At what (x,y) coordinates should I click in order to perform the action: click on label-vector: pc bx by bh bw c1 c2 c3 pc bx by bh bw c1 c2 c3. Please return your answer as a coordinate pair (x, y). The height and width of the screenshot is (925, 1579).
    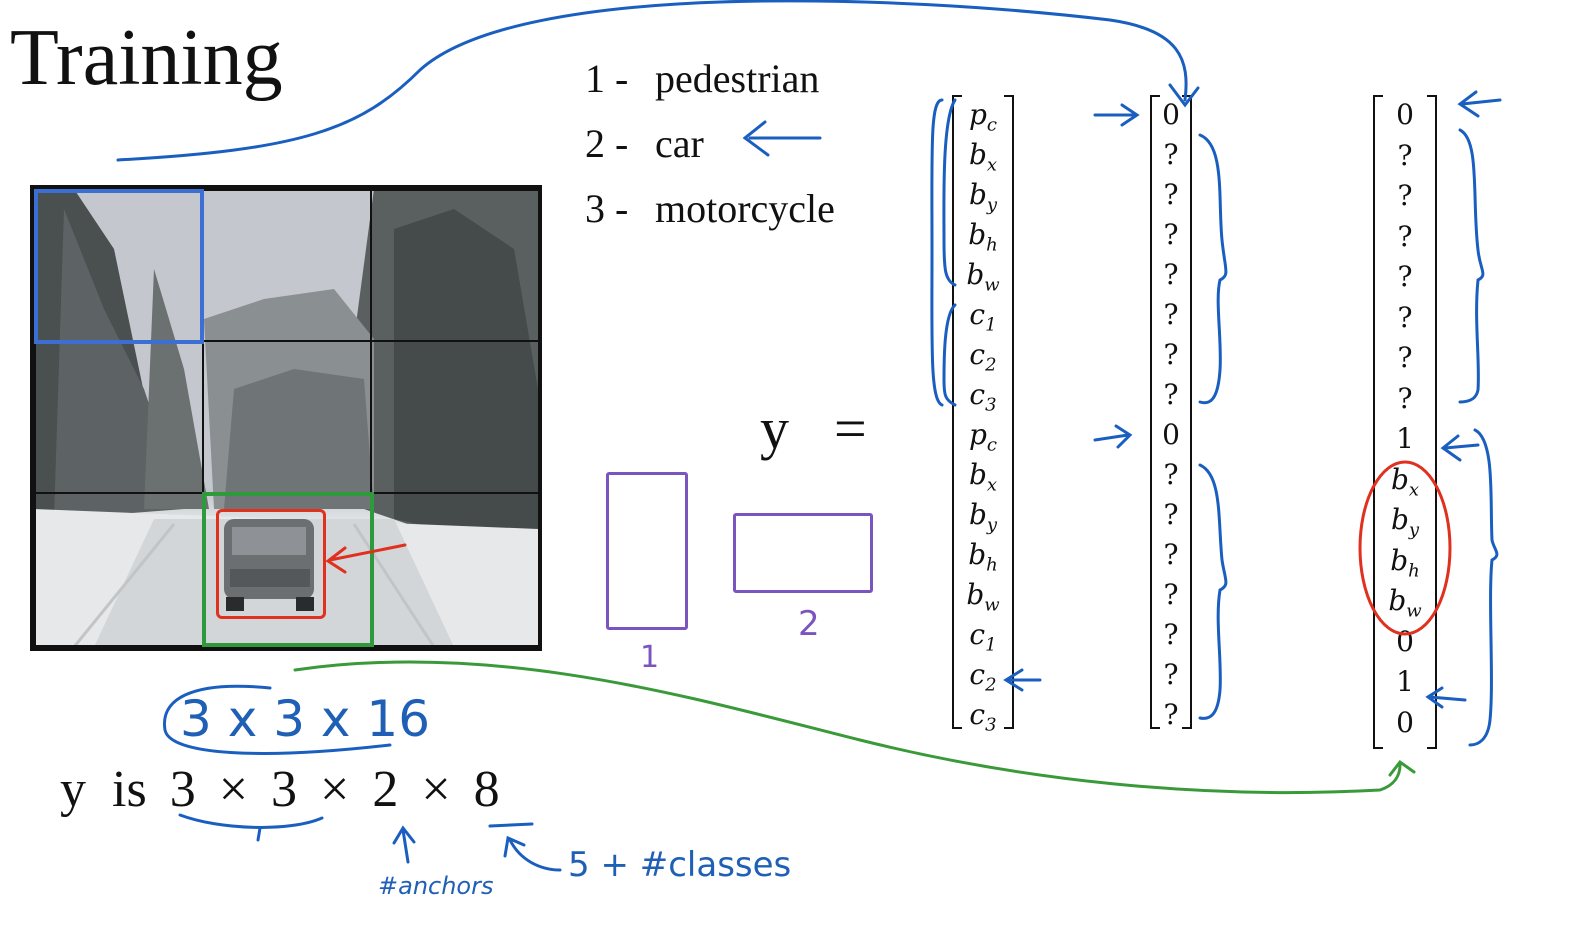
    Looking at the image, I should click on (983, 415).